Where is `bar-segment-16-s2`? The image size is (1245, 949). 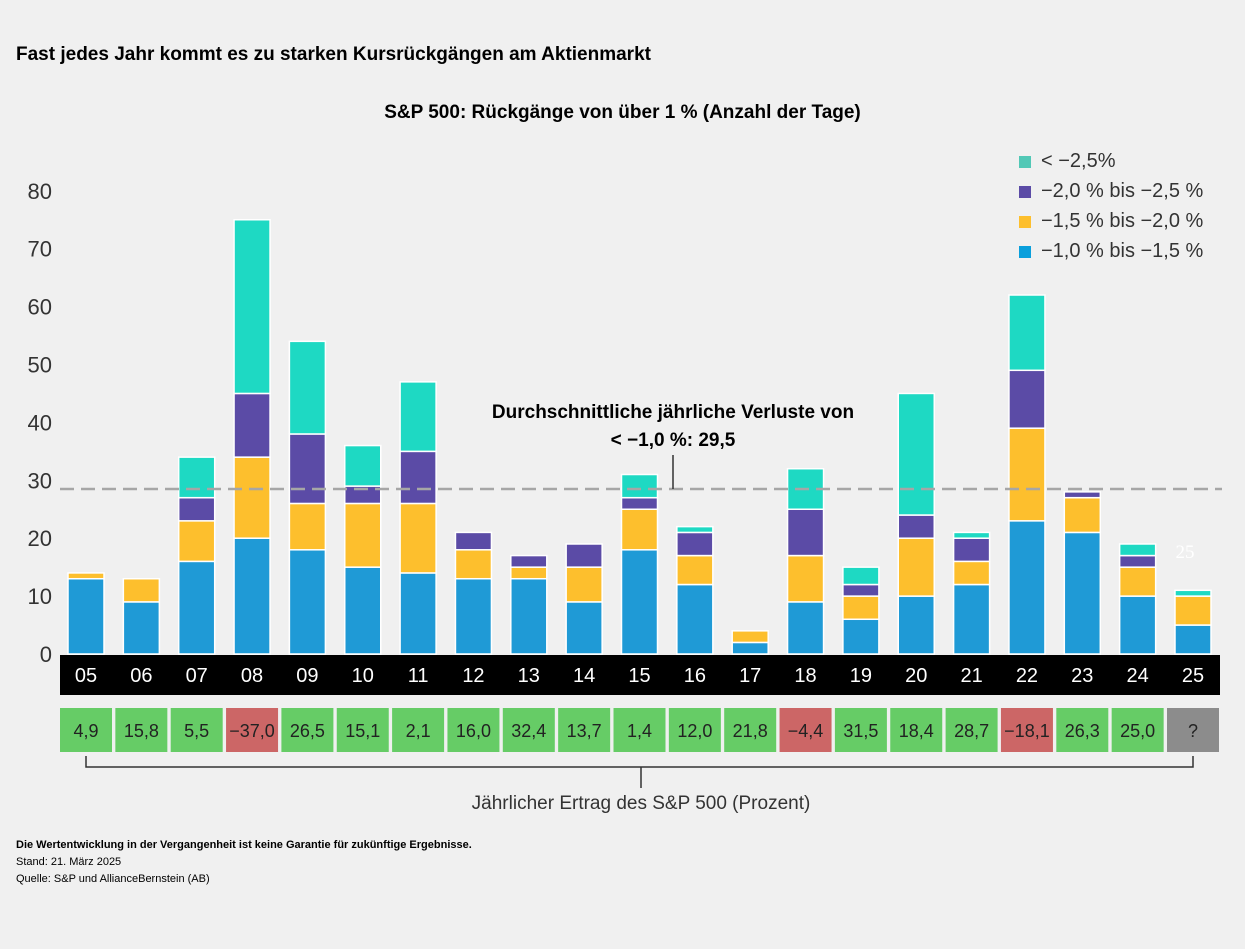 bar-segment-16-s2 is located at coordinates (695, 544).